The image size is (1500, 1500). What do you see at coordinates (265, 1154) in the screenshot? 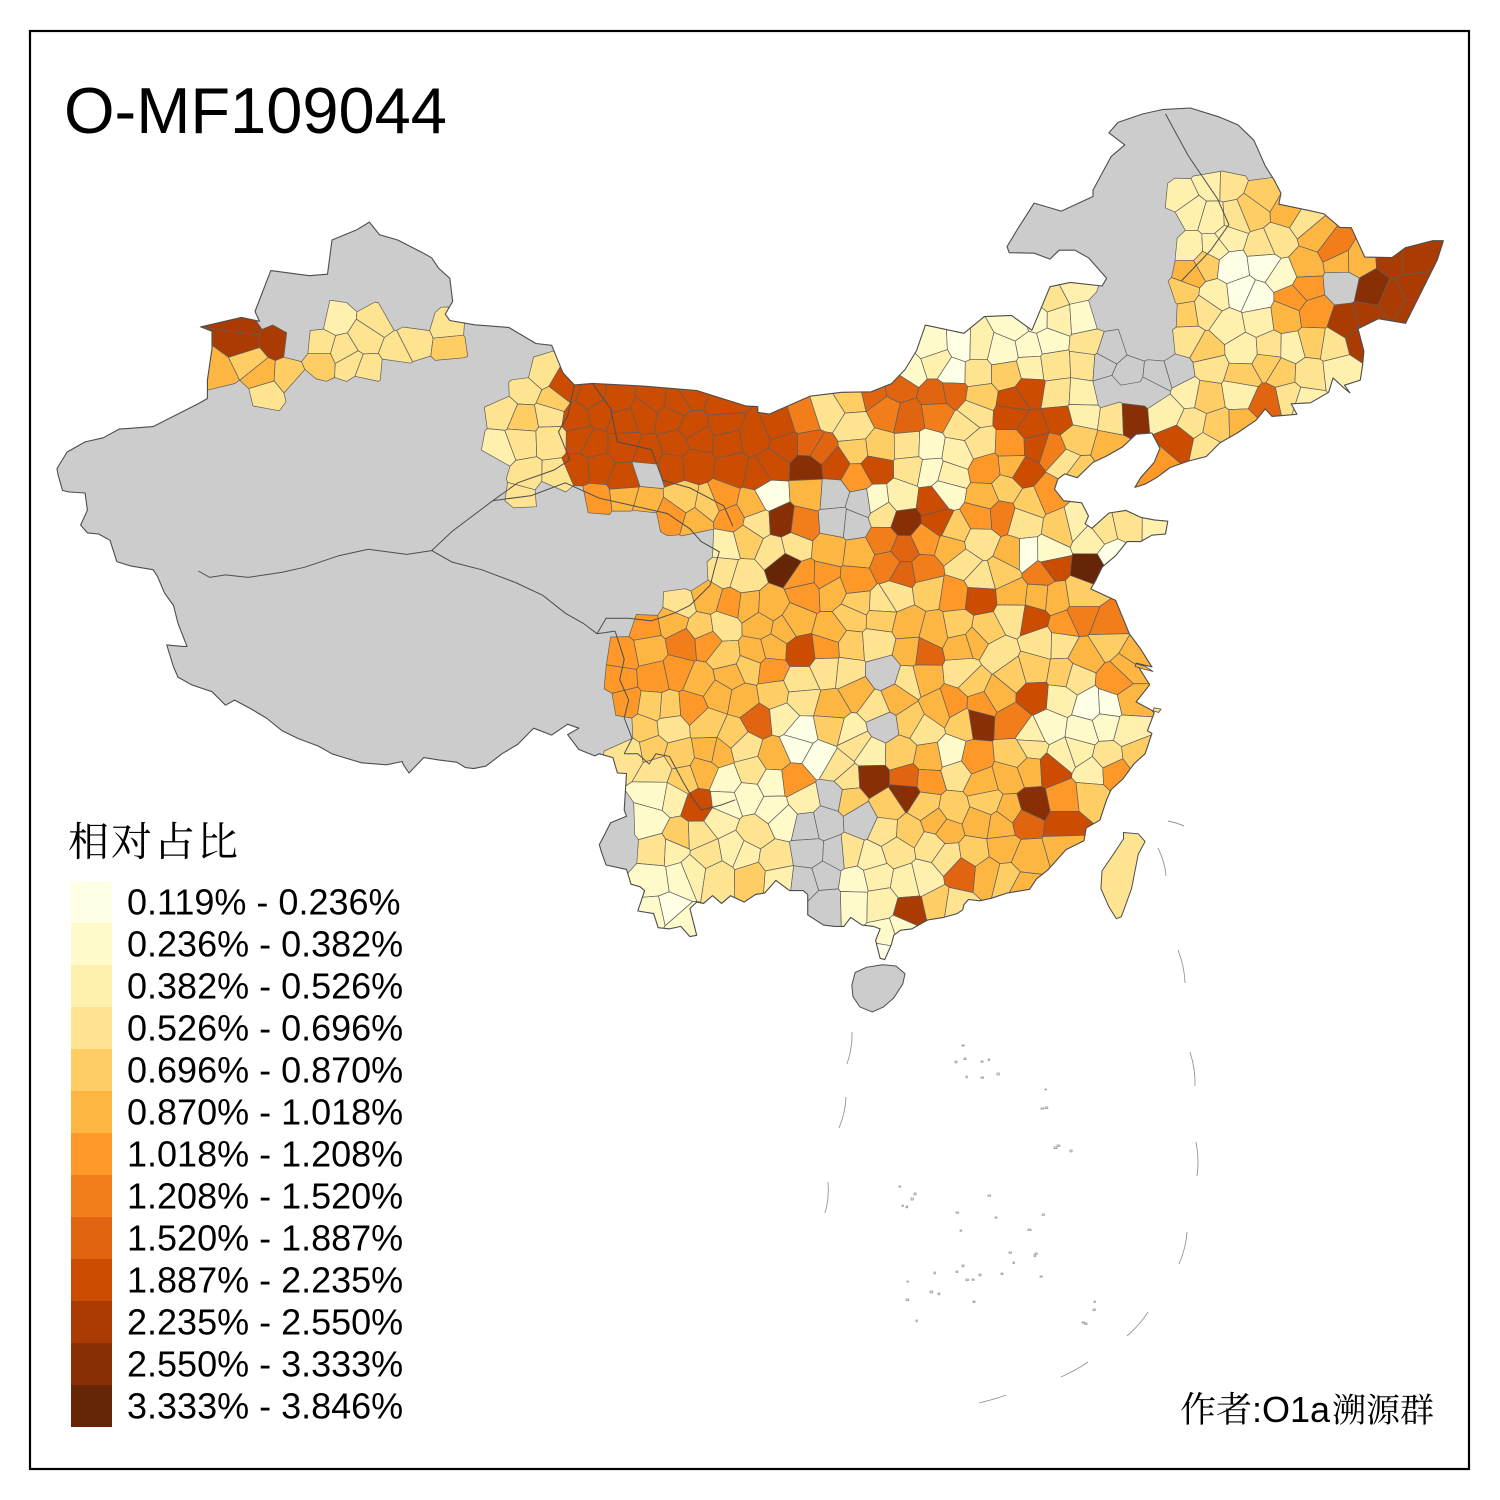
I see `svg-text: 1.018% - 1.208%` at bounding box center [265, 1154].